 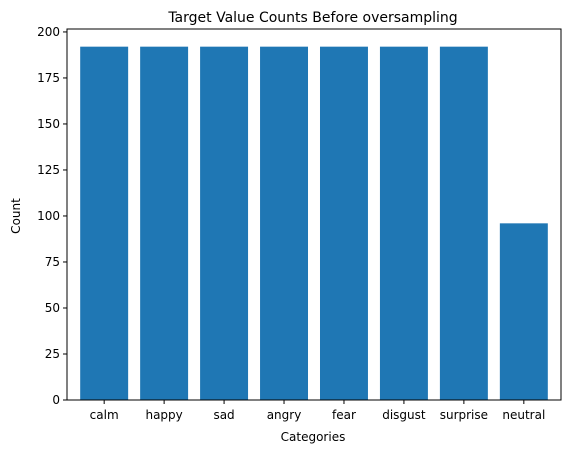 I want to click on bar-calm, so click(x=104, y=223).